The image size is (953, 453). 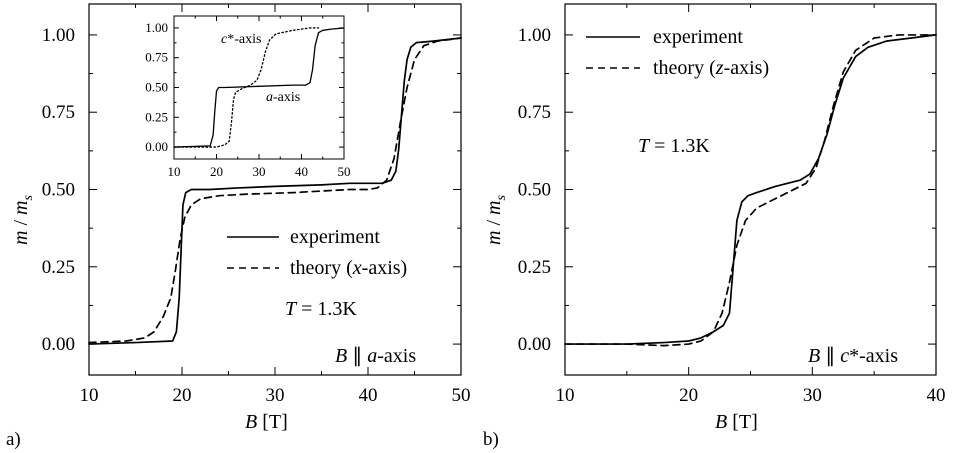 What do you see at coordinates (491, 439) in the screenshot?
I see `panel-b-letter: b)` at bounding box center [491, 439].